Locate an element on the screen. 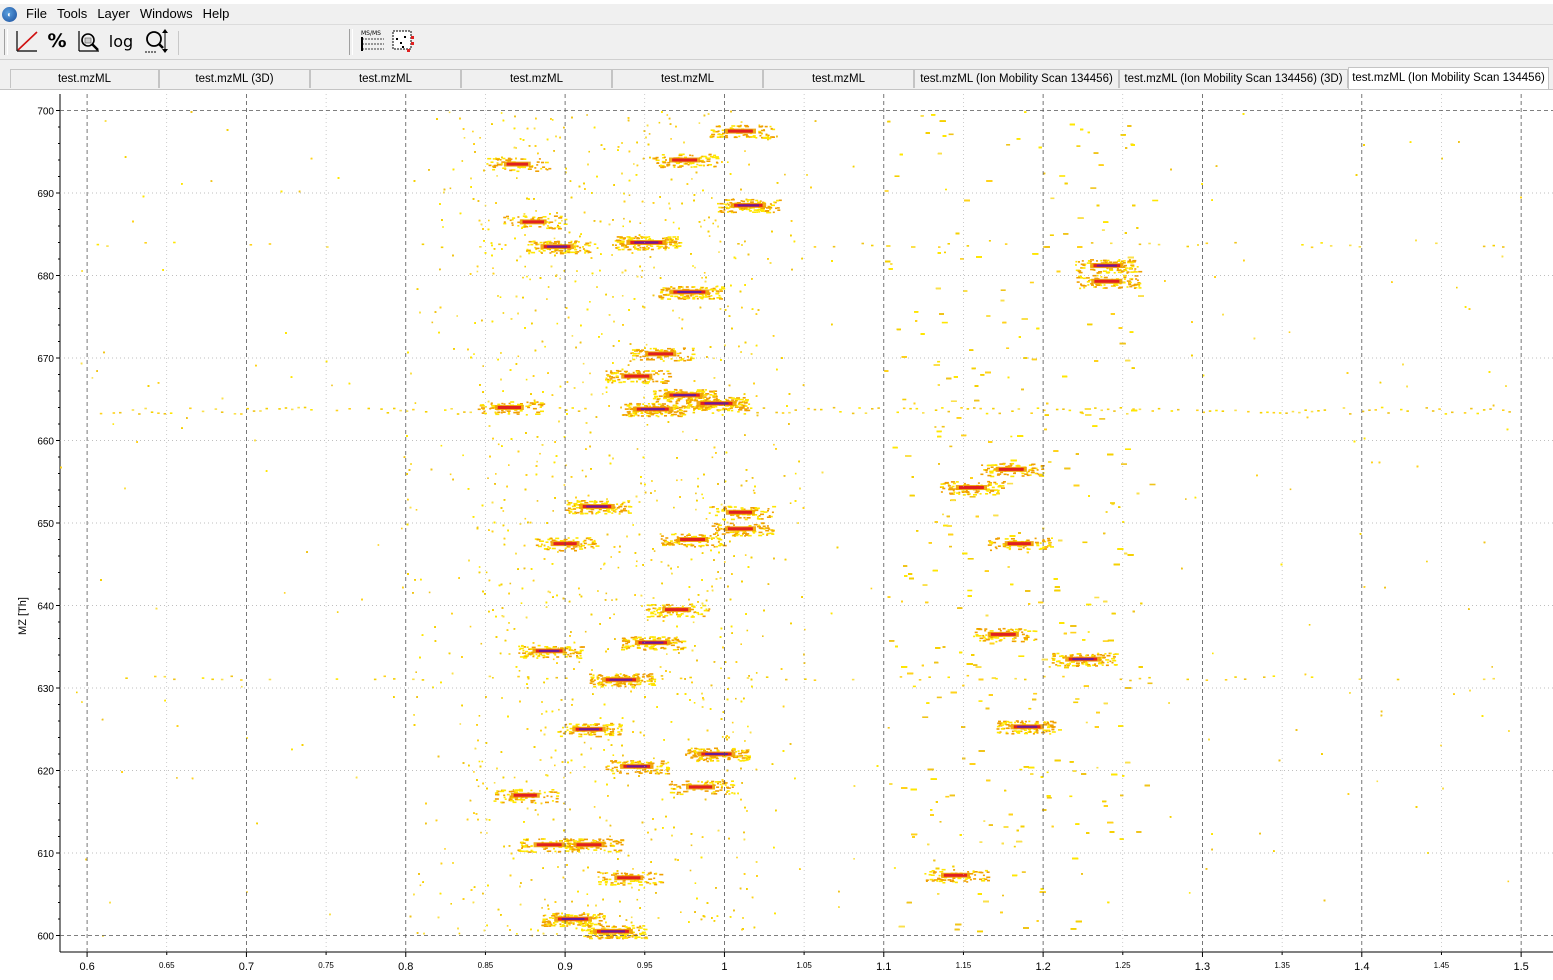 This screenshot has width=1553, height=980. toolbar-grip is located at coordinates (6, 42).